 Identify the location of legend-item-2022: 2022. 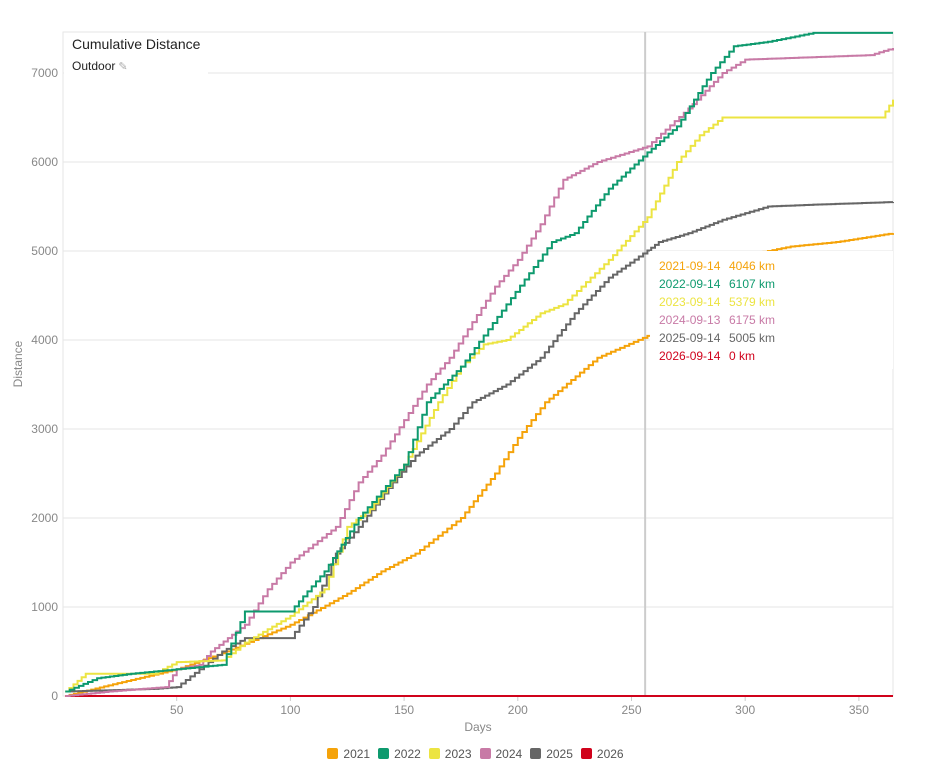
(399, 754).